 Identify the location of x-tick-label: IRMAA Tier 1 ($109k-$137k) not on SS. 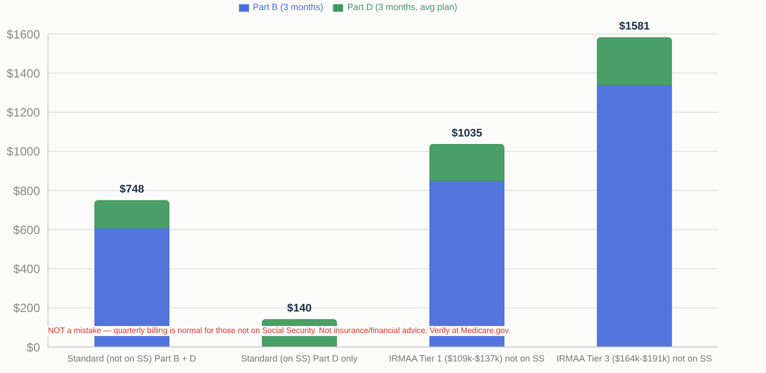
(466, 358).